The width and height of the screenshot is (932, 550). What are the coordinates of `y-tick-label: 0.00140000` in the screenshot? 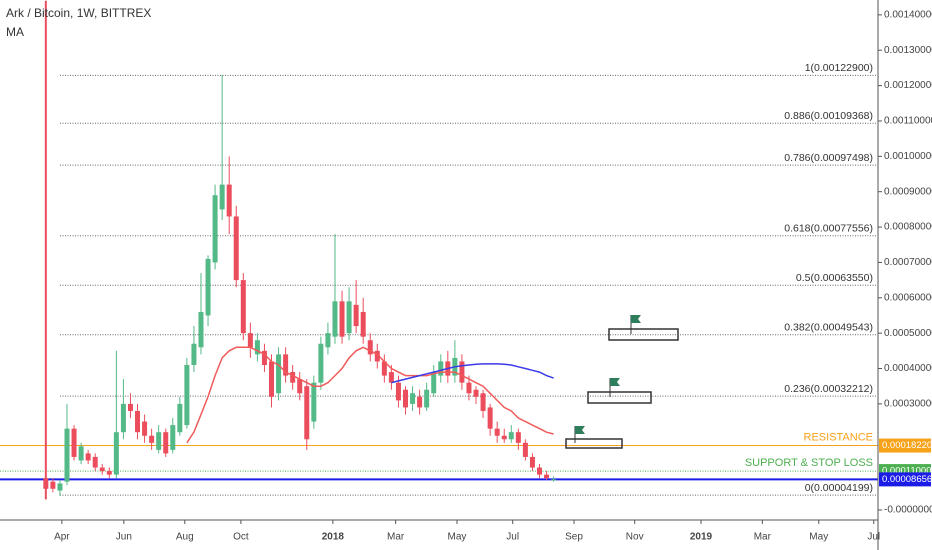 It's located at (908, 14).